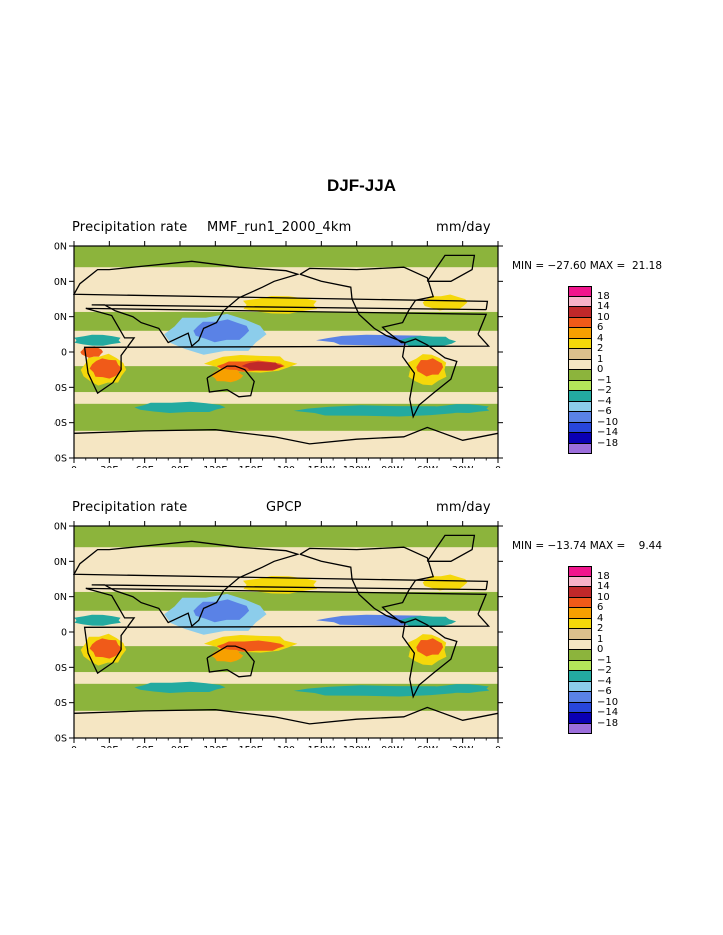 This screenshot has width=723, height=935. Describe the element at coordinates (180, 466) in the screenshot. I see `x-tick-label: 90E` at that location.